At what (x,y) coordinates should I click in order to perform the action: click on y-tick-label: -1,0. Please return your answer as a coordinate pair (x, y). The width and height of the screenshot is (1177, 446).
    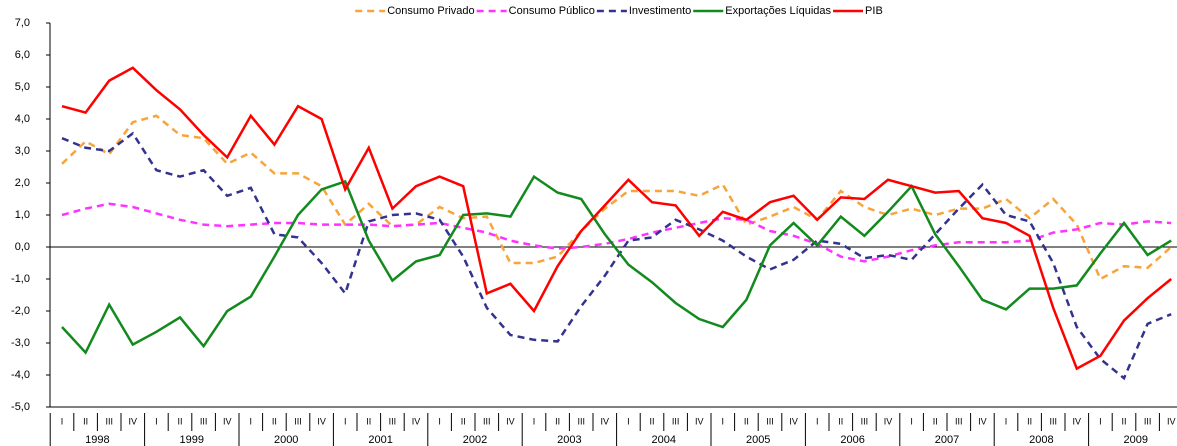
    Looking at the image, I should click on (20, 279).